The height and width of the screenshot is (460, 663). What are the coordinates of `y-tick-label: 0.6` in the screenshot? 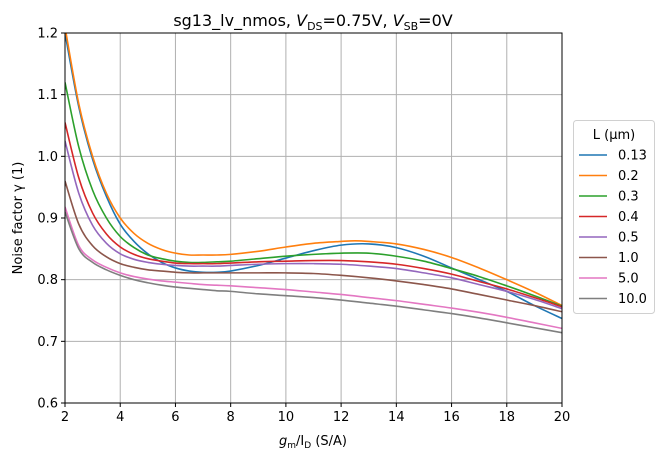 It's located at (47, 404).